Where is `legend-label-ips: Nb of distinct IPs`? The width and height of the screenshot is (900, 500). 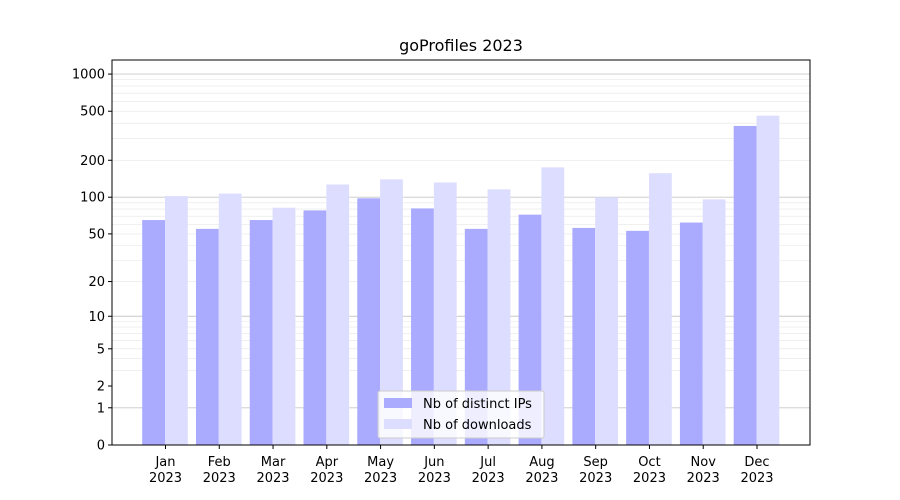
legend-label-ips: Nb of distinct IPs is located at coordinates (477, 404).